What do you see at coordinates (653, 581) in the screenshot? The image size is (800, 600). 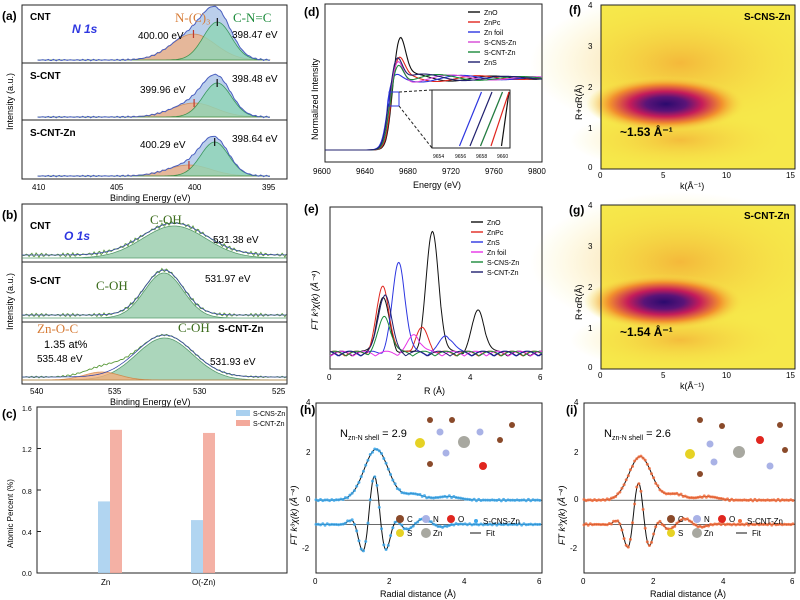 I see `panel-i-xtick: 2` at bounding box center [653, 581].